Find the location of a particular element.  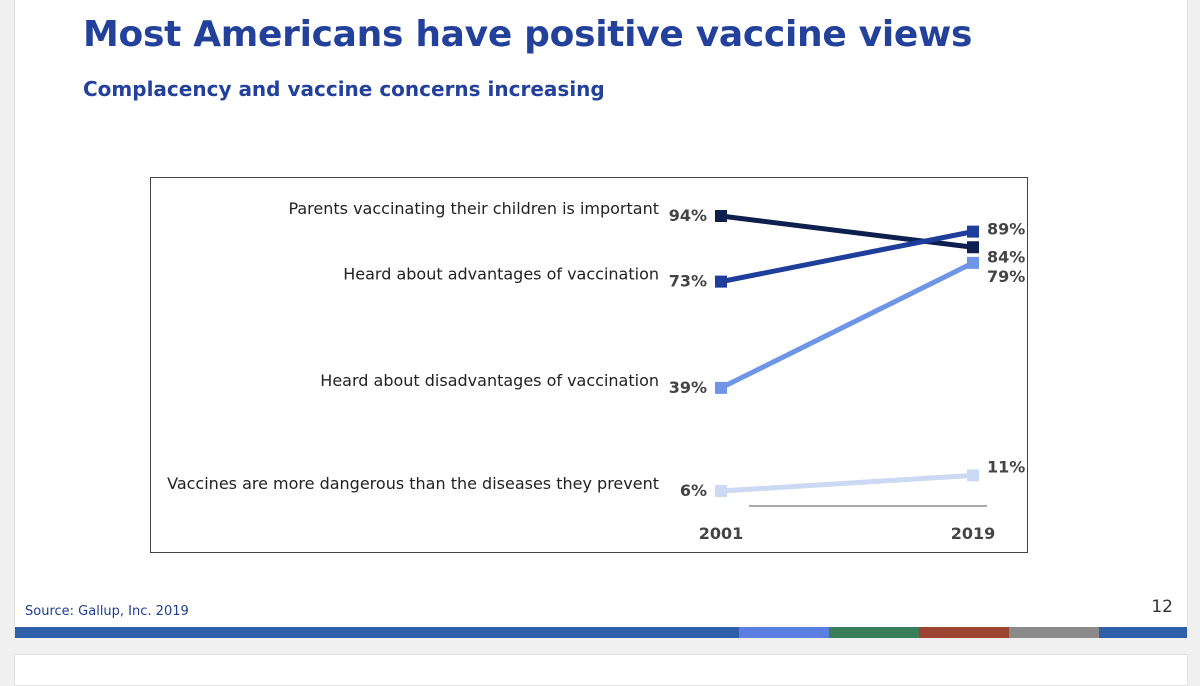

source-note: Source: Gallup, Inc. 2019 is located at coordinates (107, 611).